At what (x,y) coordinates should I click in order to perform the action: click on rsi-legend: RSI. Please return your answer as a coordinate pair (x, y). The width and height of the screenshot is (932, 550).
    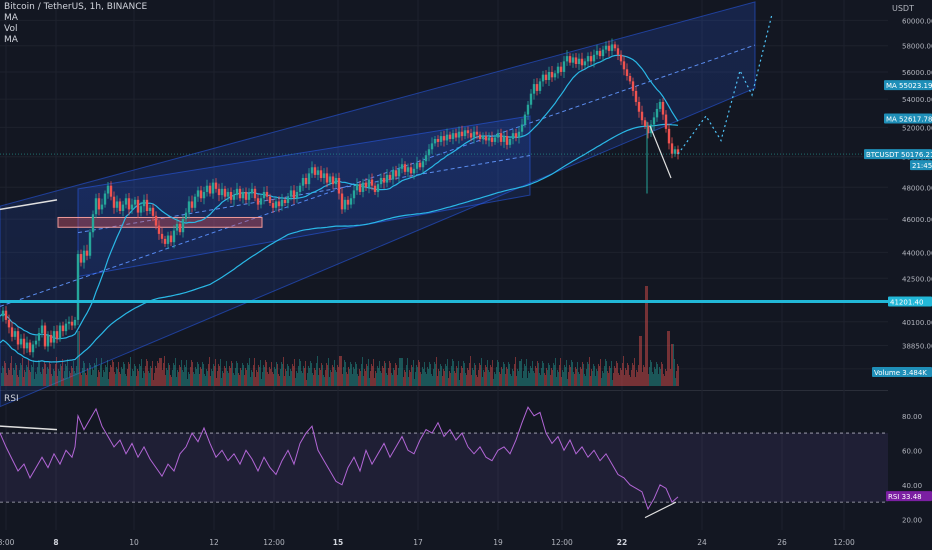
    Looking at the image, I should click on (11, 399).